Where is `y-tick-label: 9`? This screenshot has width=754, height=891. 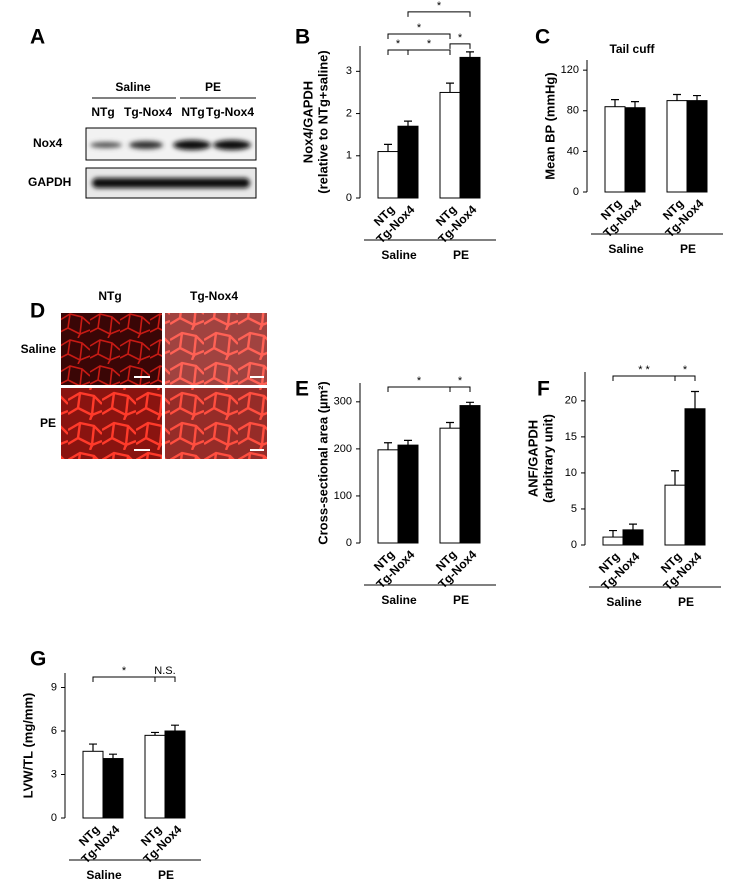 y-tick-label: 9 is located at coordinates (54, 687).